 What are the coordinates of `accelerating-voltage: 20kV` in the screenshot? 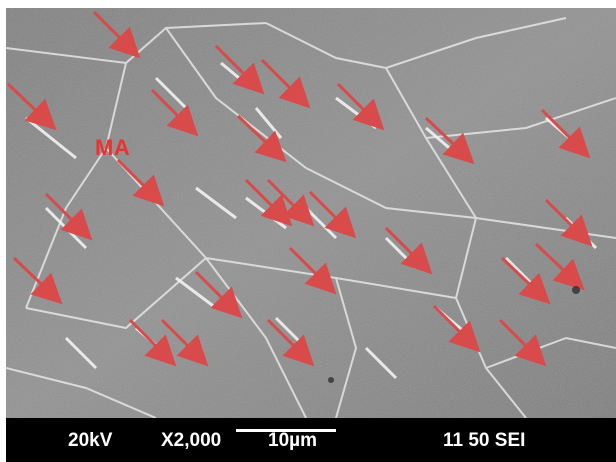 It's located at (90, 440).